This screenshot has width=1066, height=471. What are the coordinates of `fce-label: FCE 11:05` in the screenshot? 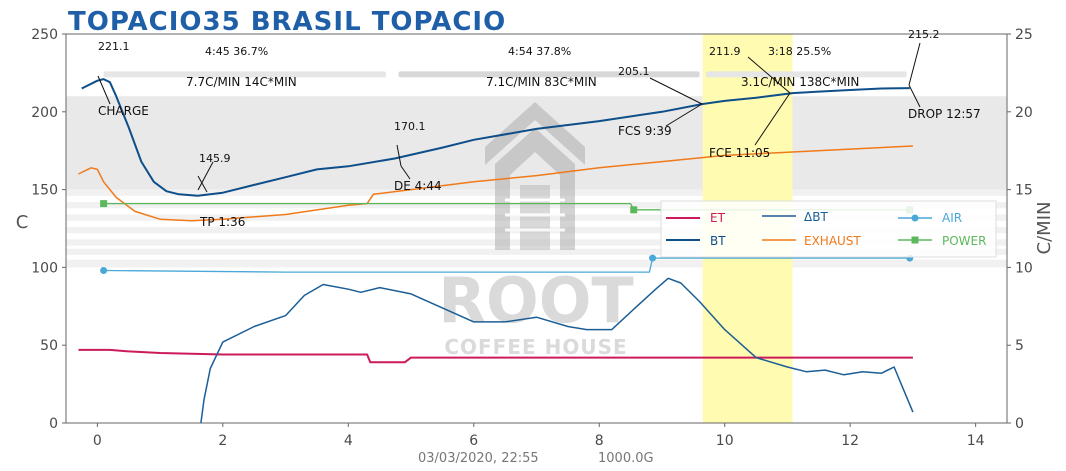 It's located at (739, 153).